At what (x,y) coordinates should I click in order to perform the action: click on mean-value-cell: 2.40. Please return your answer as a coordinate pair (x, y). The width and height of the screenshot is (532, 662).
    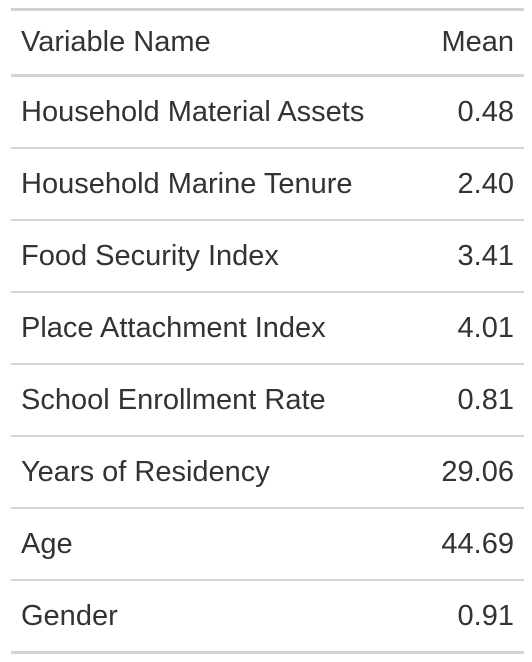
    Looking at the image, I should click on (471, 183).